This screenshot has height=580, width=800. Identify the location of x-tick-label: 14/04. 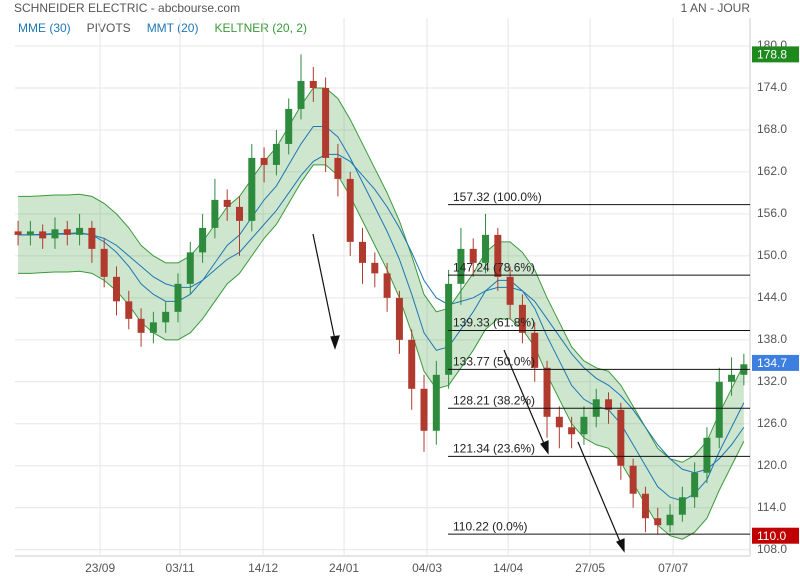
(508, 568).